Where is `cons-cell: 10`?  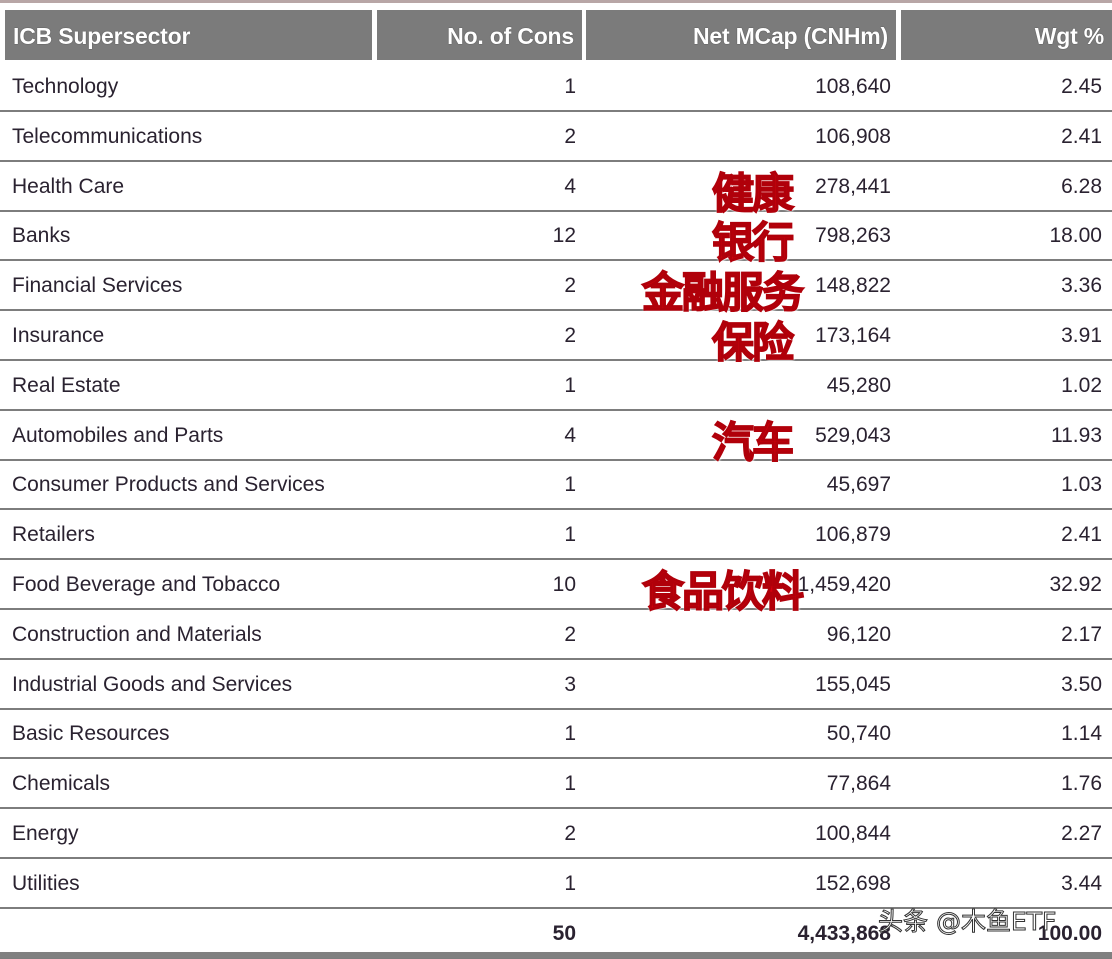 cons-cell: 10 is located at coordinates (564, 584).